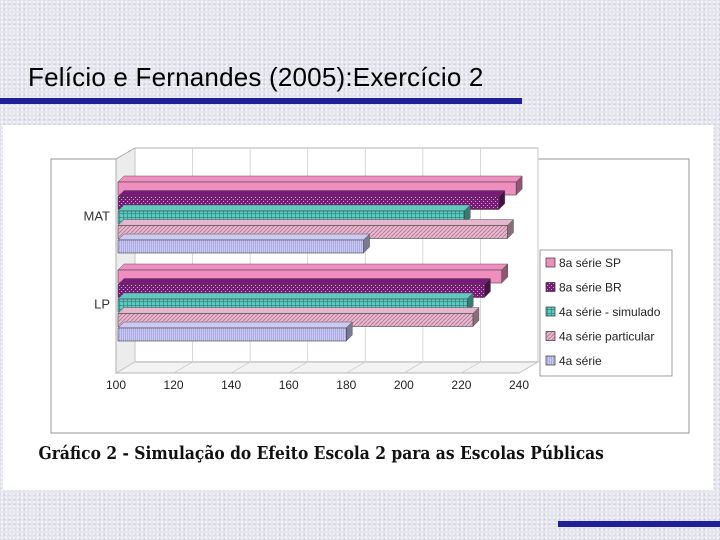  I want to click on footer-accent-bar, so click(639, 524).